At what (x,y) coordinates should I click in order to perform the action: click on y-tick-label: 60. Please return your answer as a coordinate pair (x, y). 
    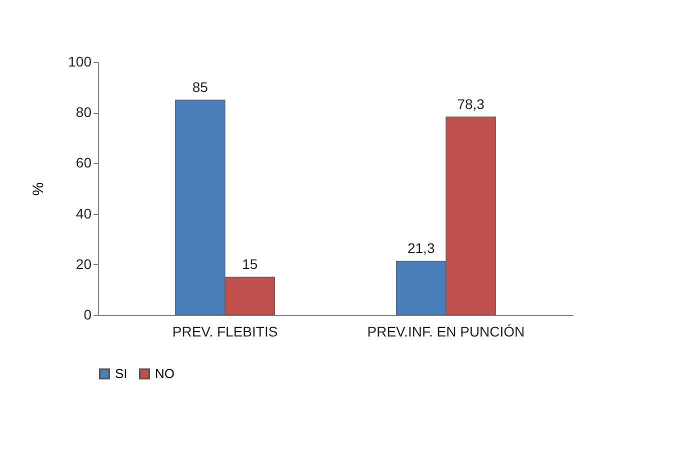
    Looking at the image, I should click on (84, 162).